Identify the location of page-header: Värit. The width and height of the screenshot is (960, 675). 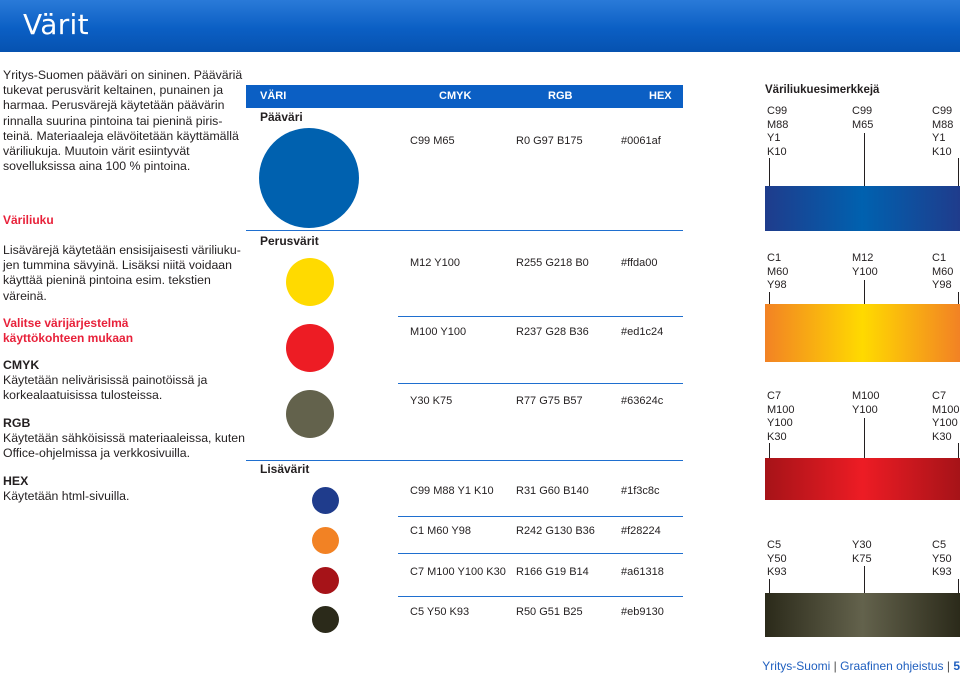
(480, 26).